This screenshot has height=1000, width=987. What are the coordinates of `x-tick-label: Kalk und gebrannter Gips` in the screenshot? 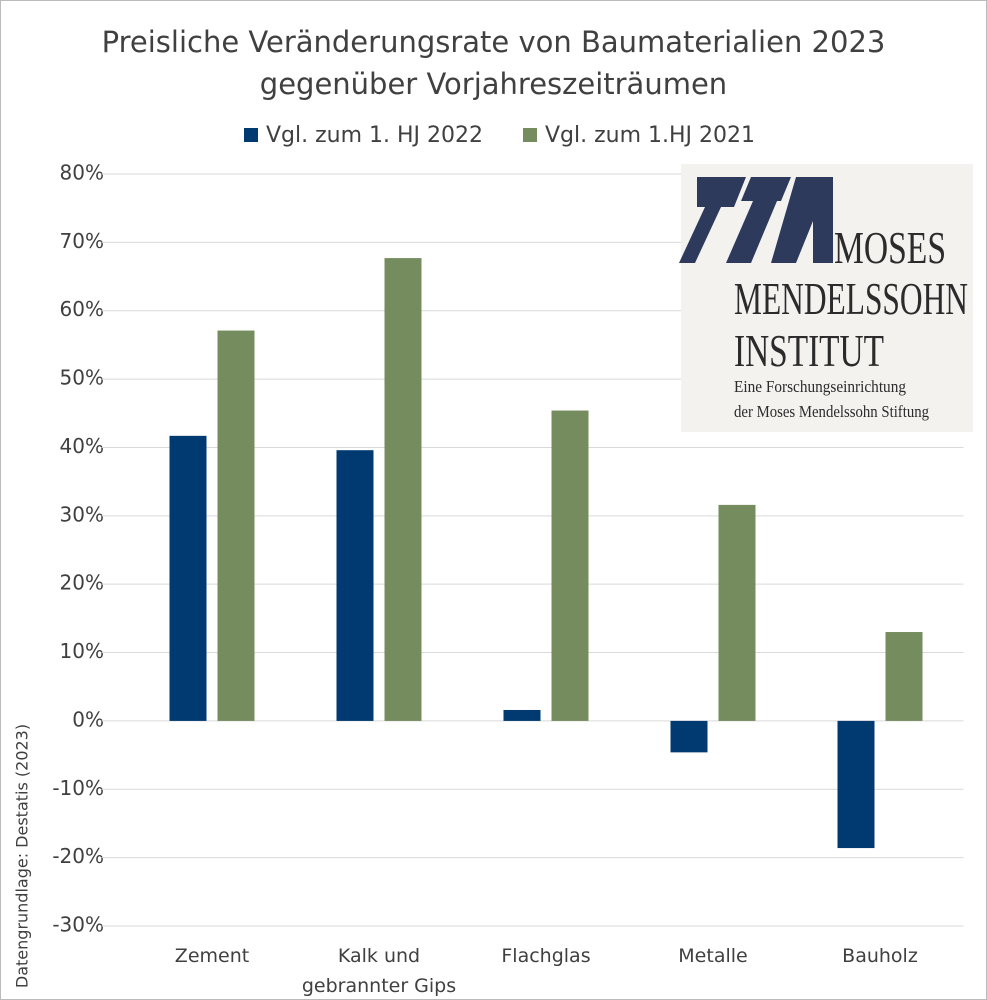 It's located at (379, 971).